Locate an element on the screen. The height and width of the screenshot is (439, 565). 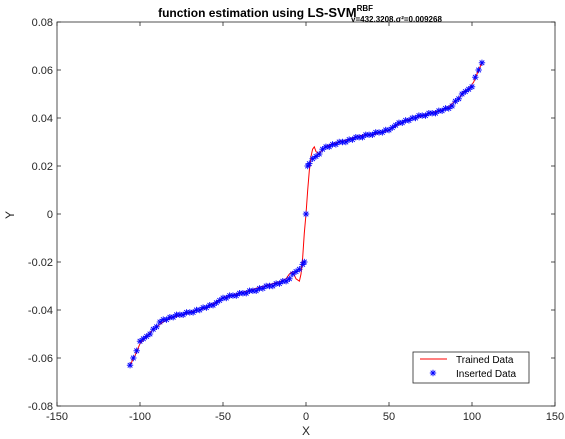
legend-inserted-label: Inserted Data is located at coordinates (486, 374).